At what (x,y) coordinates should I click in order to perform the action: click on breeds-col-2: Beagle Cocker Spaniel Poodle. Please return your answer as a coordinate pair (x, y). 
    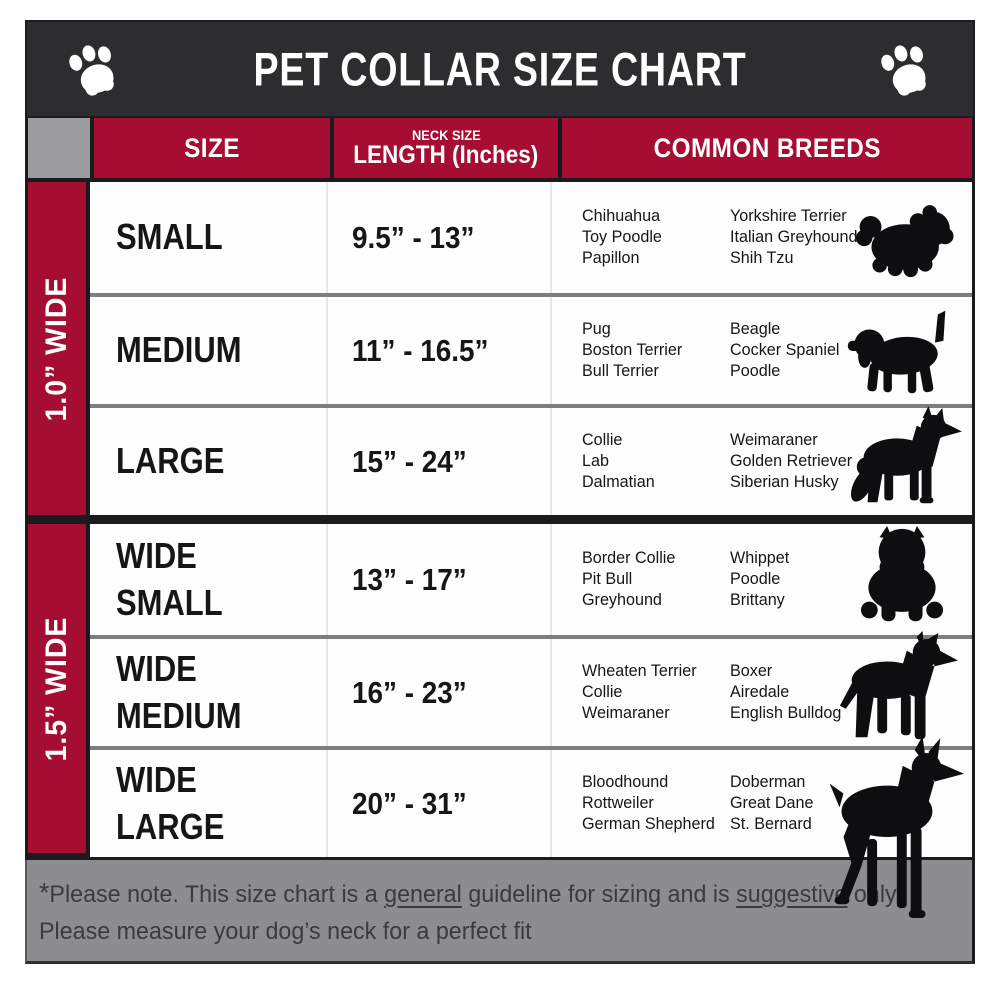
    Looking at the image, I should click on (817, 350).